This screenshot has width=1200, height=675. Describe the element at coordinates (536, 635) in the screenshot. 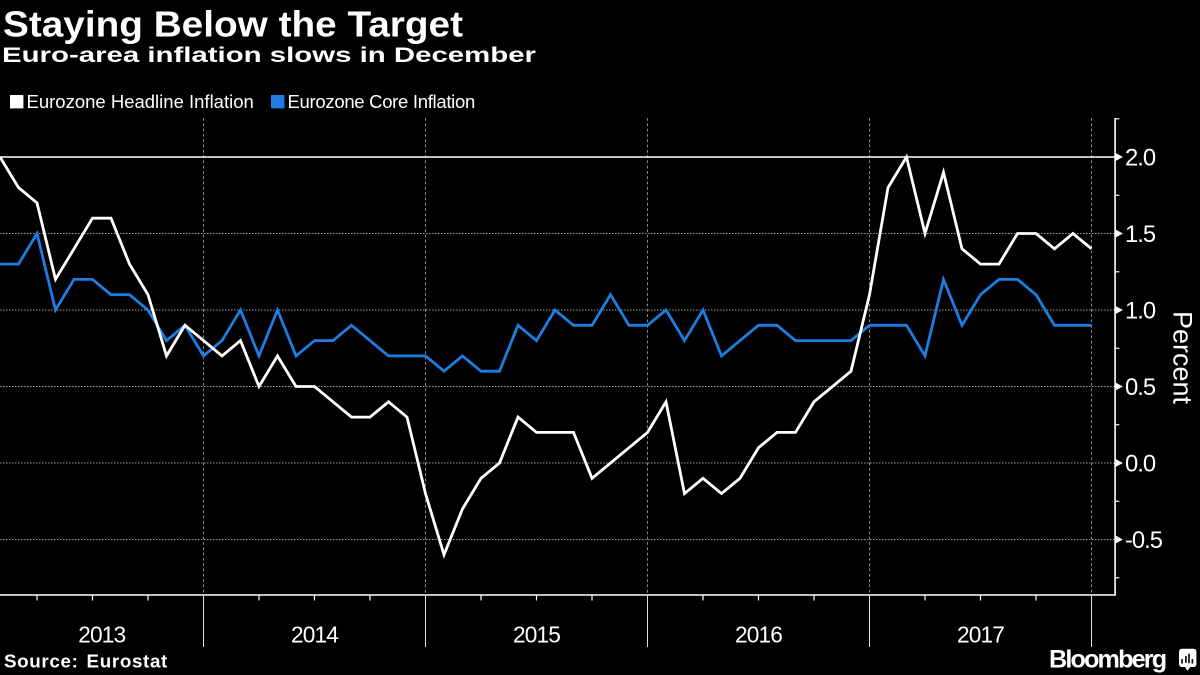

I see `svg-text: 2015` at that location.